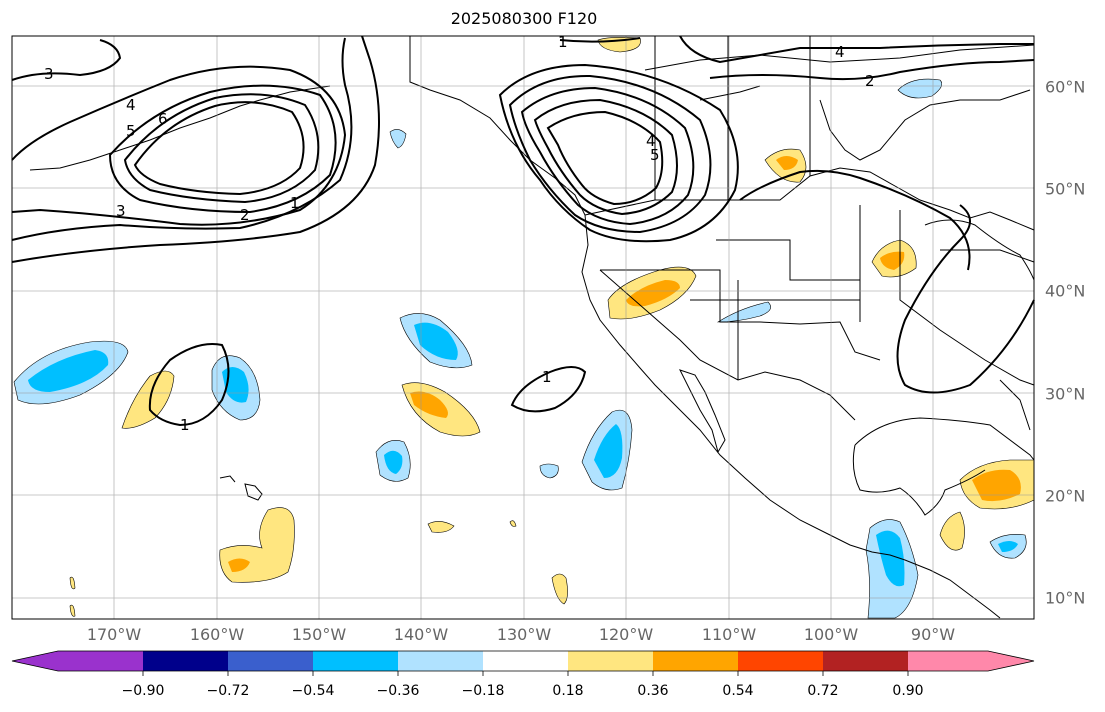  What do you see at coordinates (143, 691) in the screenshot?
I see `colorbar-tick-label: −0.90` at bounding box center [143, 691].